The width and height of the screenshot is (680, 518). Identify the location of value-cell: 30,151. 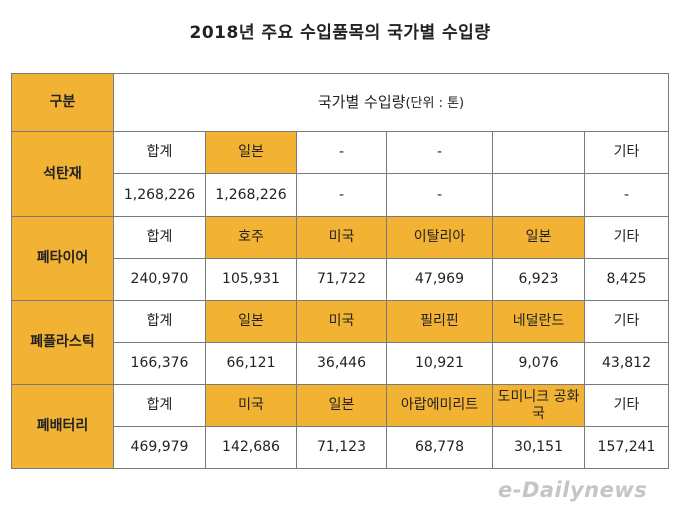
(538, 447).